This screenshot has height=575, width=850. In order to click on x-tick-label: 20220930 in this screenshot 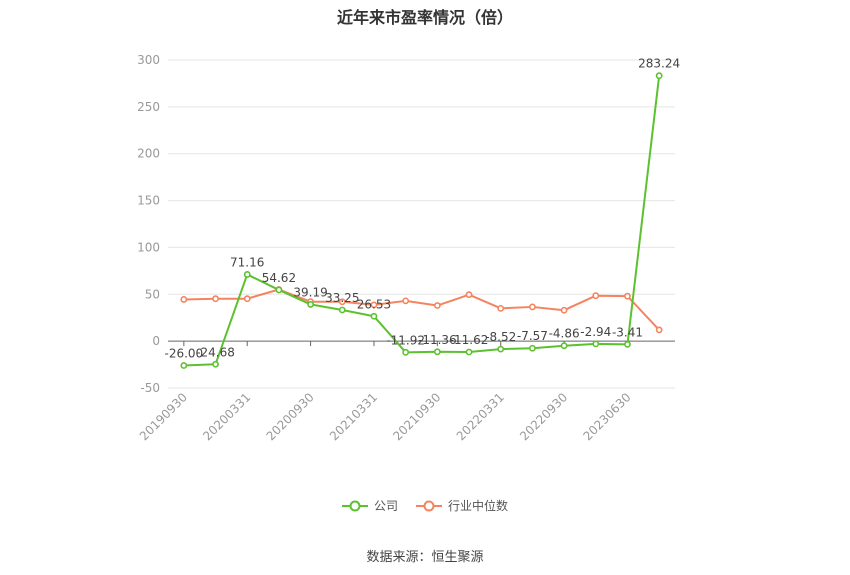, I will do `click(543, 416)`.